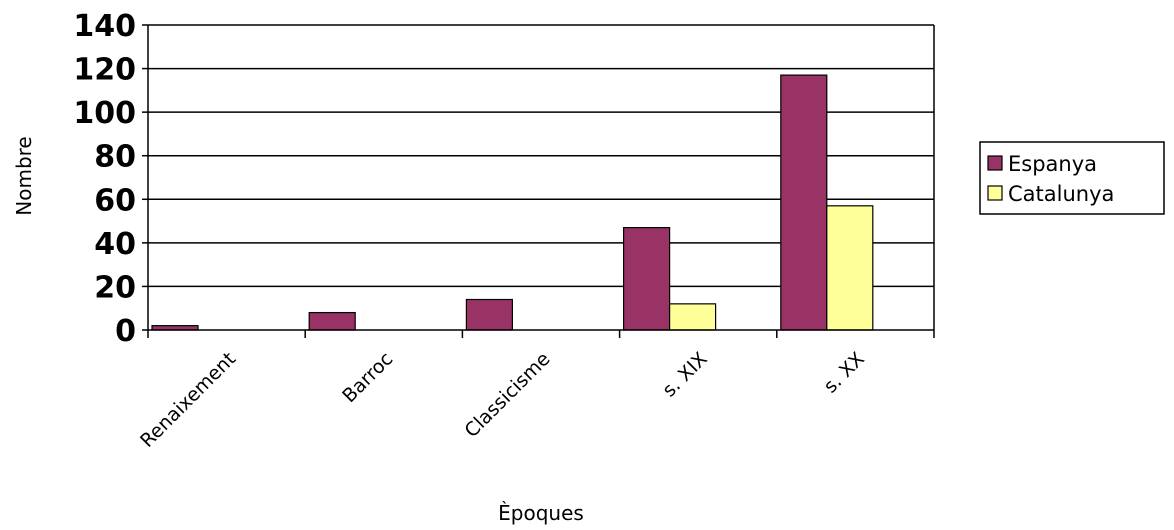 The width and height of the screenshot is (1174, 530). What do you see at coordinates (115, 244) in the screenshot?
I see `y-tick-label: 40` at bounding box center [115, 244].